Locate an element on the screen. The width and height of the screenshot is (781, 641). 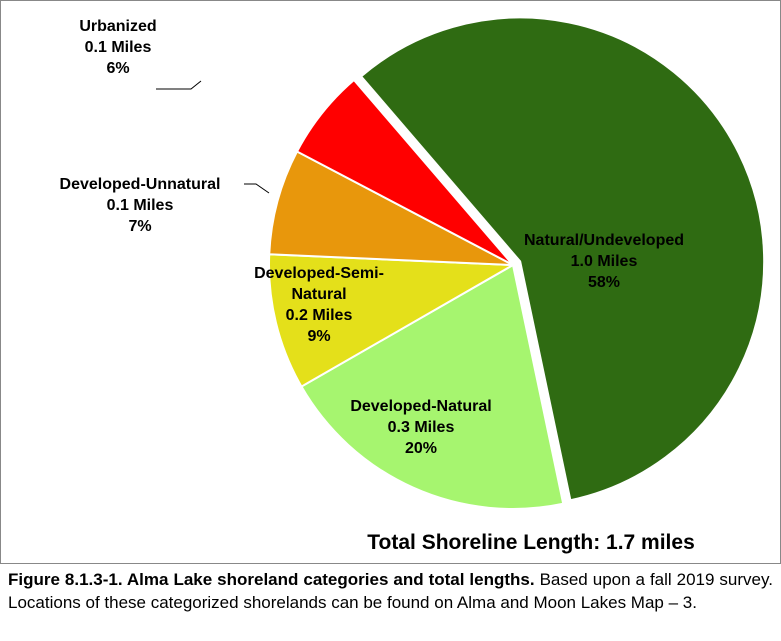
slice-length: 0.2 Miles is located at coordinates (319, 315).